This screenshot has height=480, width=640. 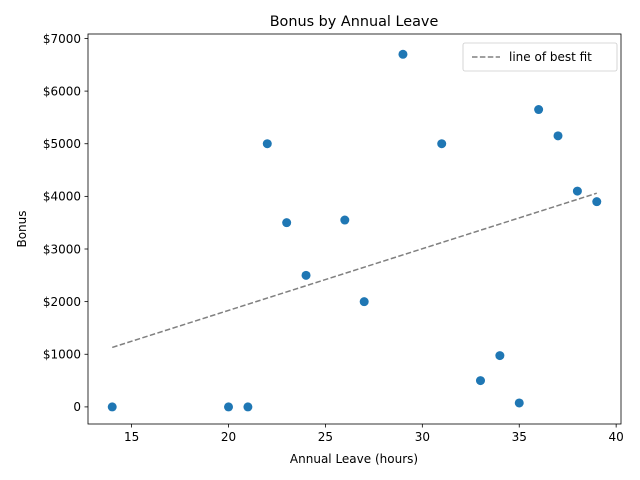 I want to click on y-tick-label: $1000, so click(x=62, y=355).